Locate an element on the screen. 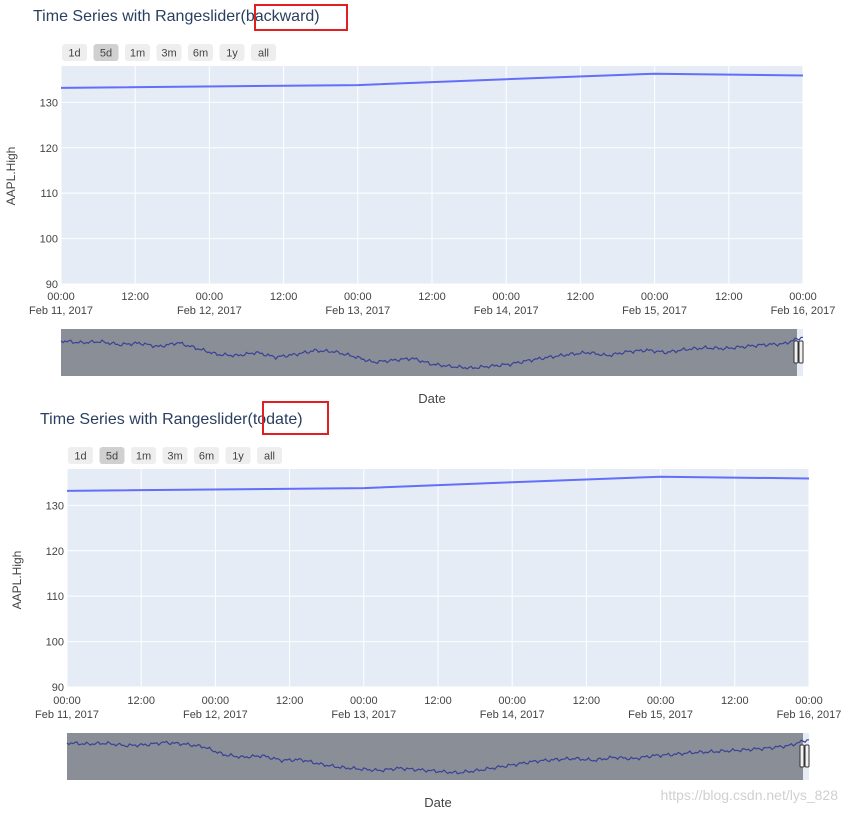 The height and width of the screenshot is (818, 848). title-suffix: (todate) is located at coordinates (274, 419).